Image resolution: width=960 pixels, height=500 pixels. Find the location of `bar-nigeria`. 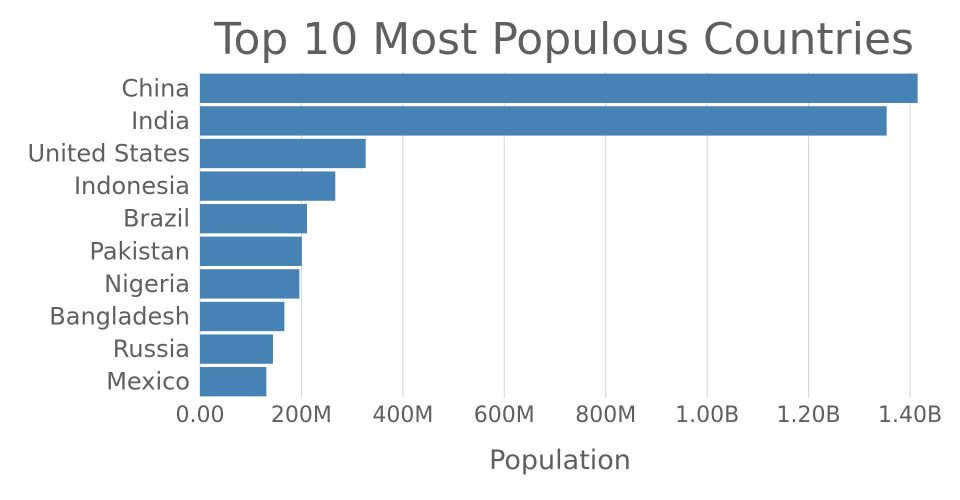

bar-nigeria is located at coordinates (250, 284).